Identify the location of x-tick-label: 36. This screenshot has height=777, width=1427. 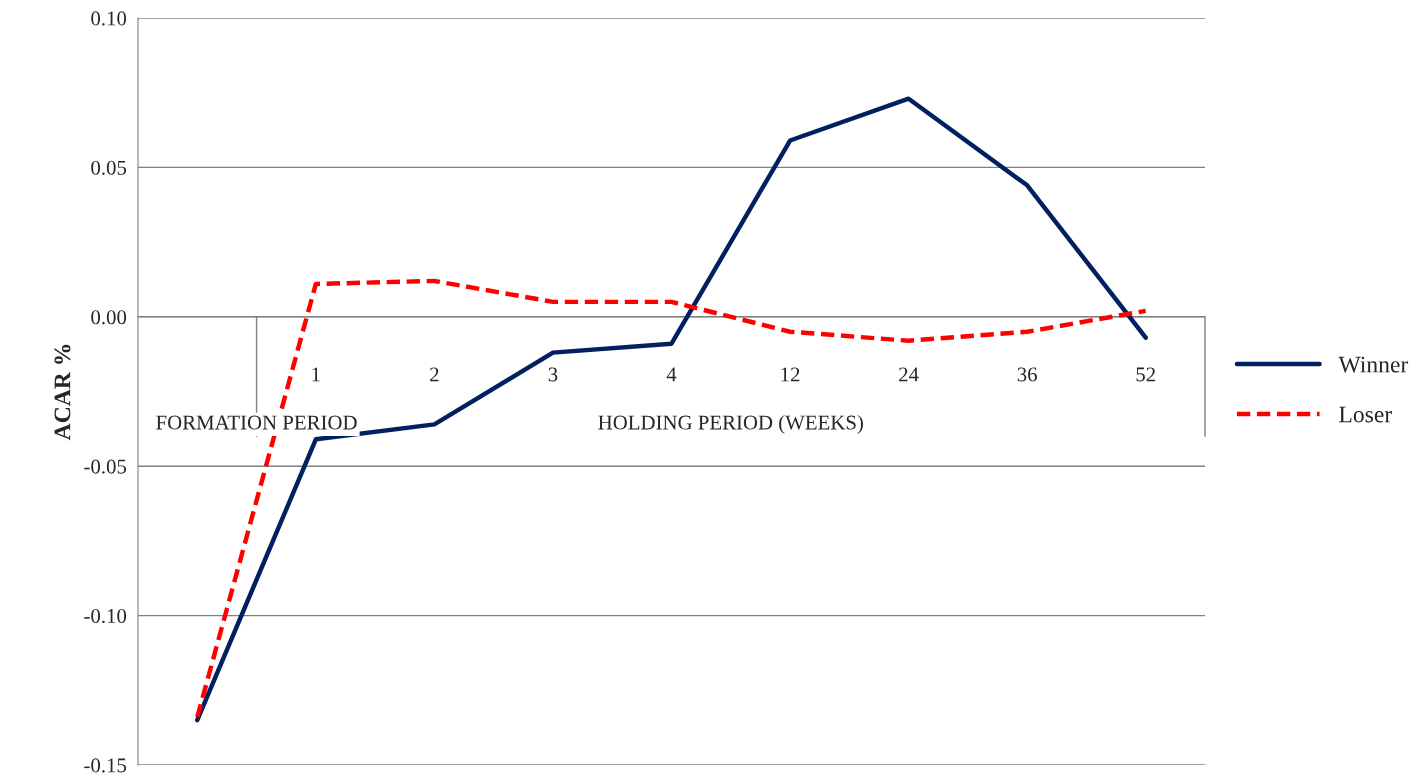
(1027, 374).